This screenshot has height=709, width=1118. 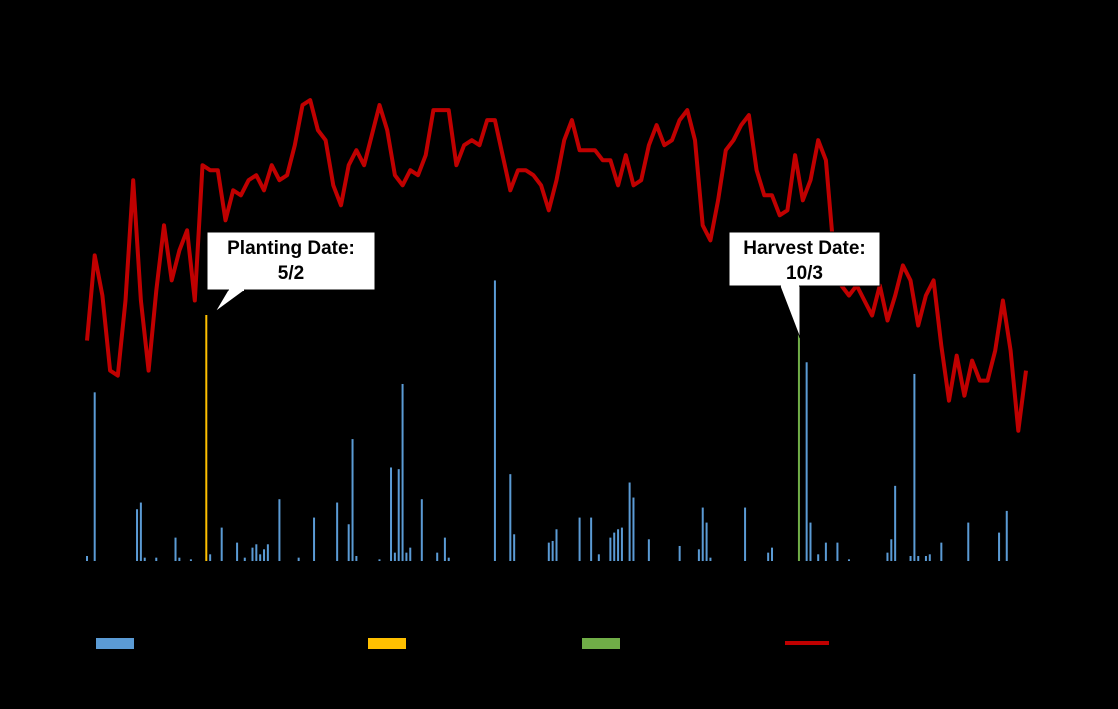 I want to click on callout-date: 5/2, so click(x=291, y=273).